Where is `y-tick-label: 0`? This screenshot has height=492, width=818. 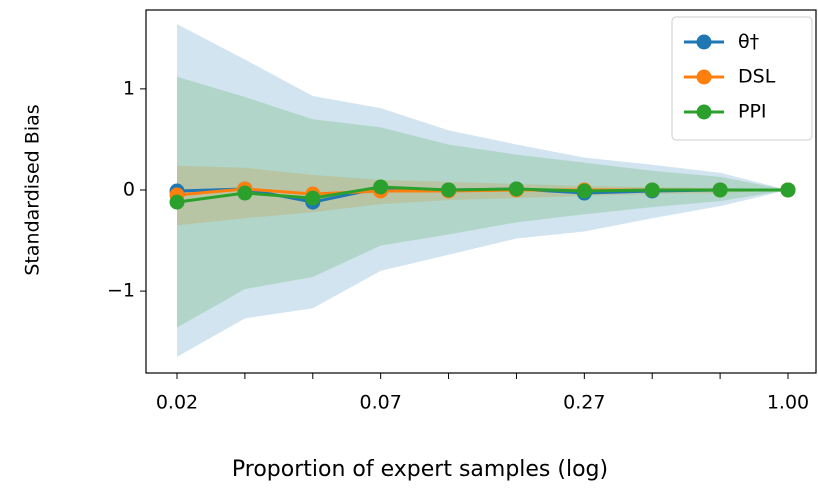
y-tick-label: 0 is located at coordinates (129, 189).